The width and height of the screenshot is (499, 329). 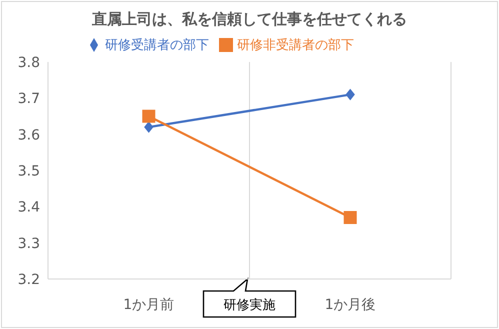 I want to click on x-tick-label: 1か月後, so click(x=350, y=304).